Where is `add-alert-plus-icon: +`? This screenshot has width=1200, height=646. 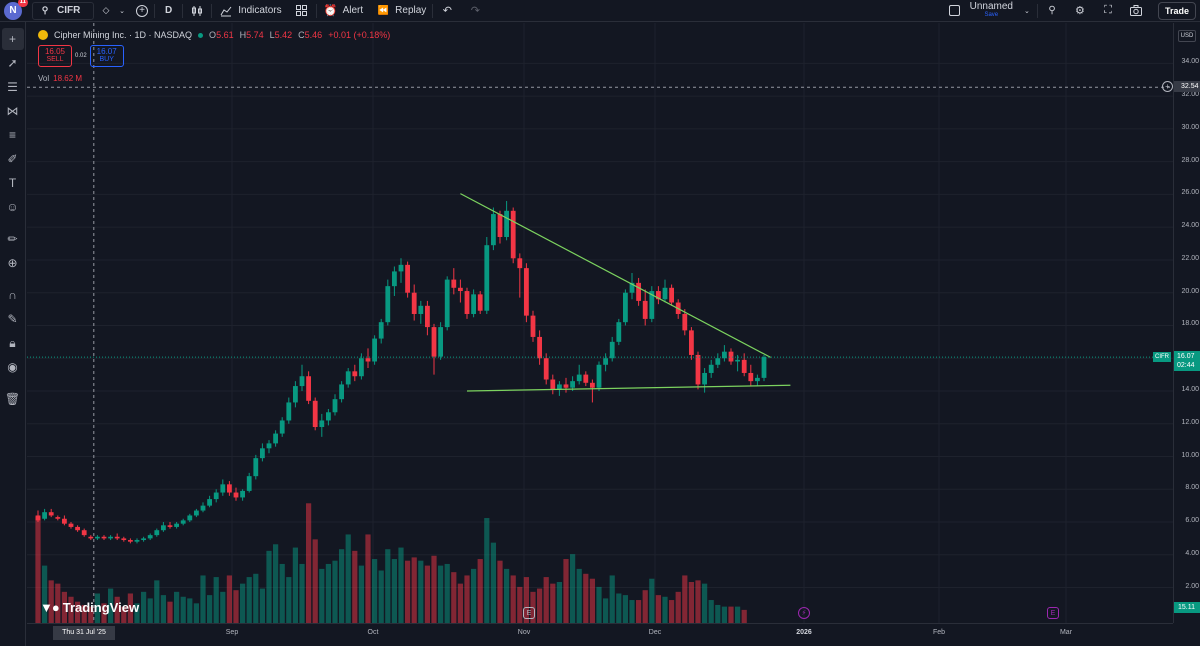 add-alert-plus-icon: + is located at coordinates (1167, 86).